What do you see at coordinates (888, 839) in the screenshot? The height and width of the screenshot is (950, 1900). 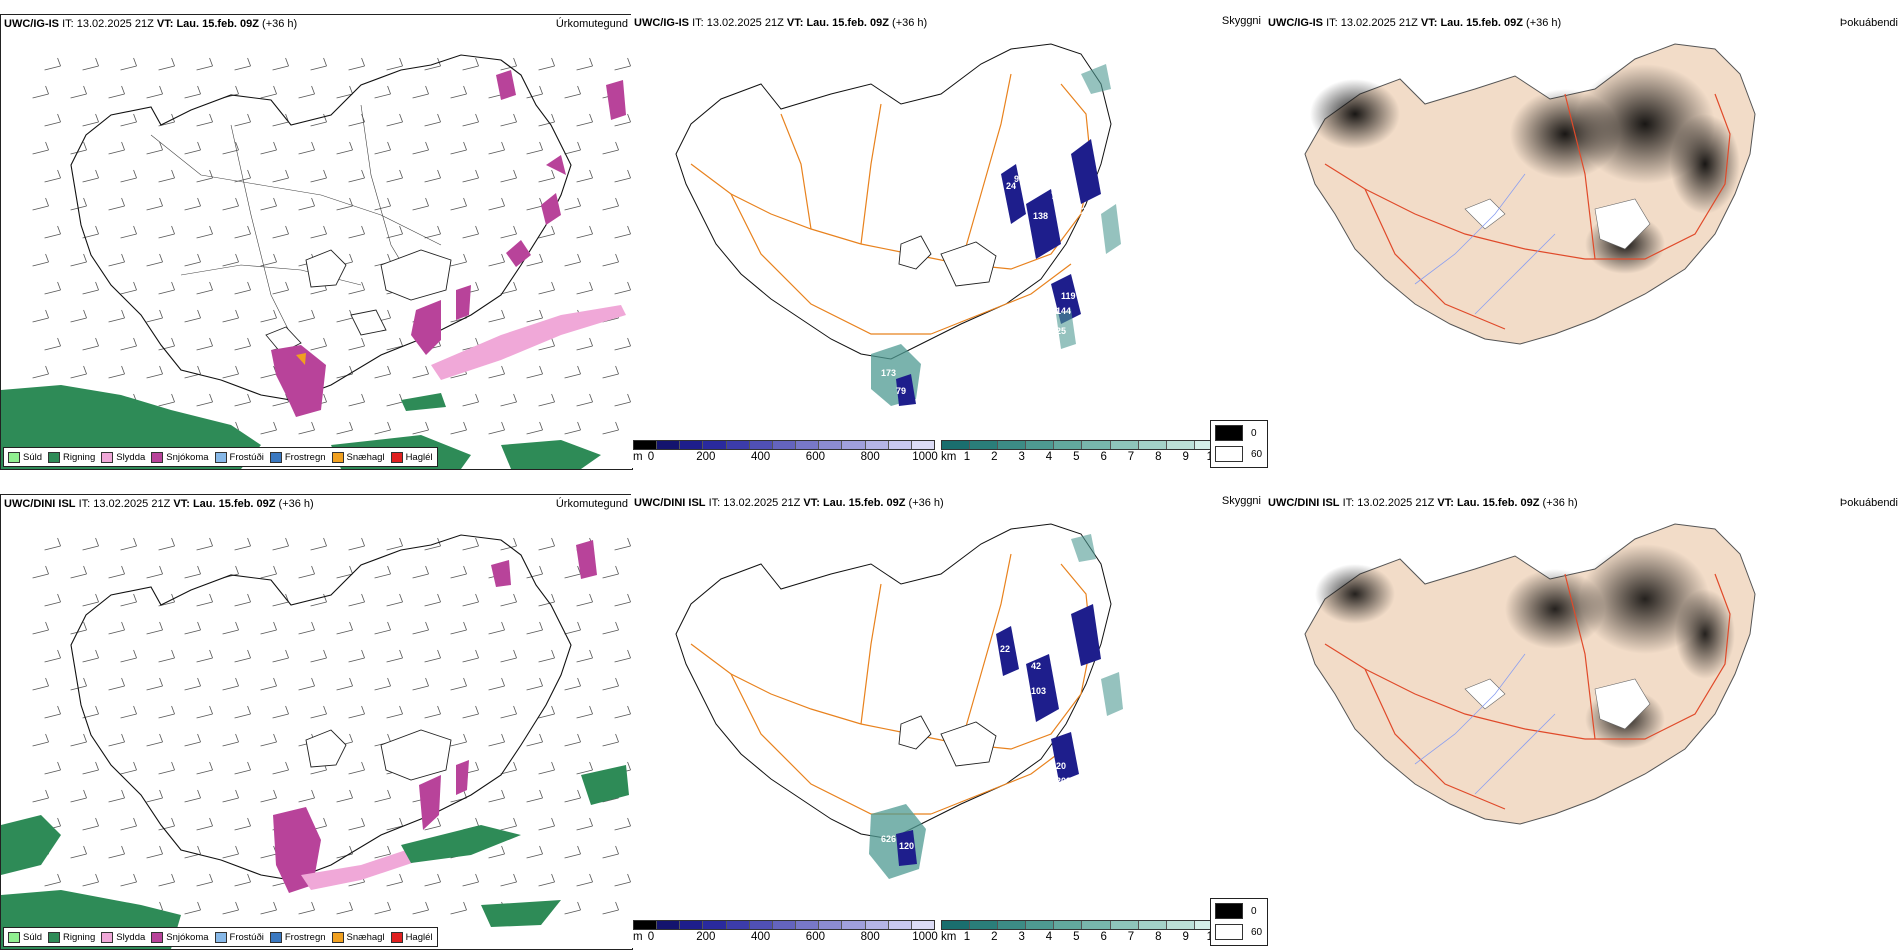 I see `visibility-value-label: 626` at bounding box center [888, 839].